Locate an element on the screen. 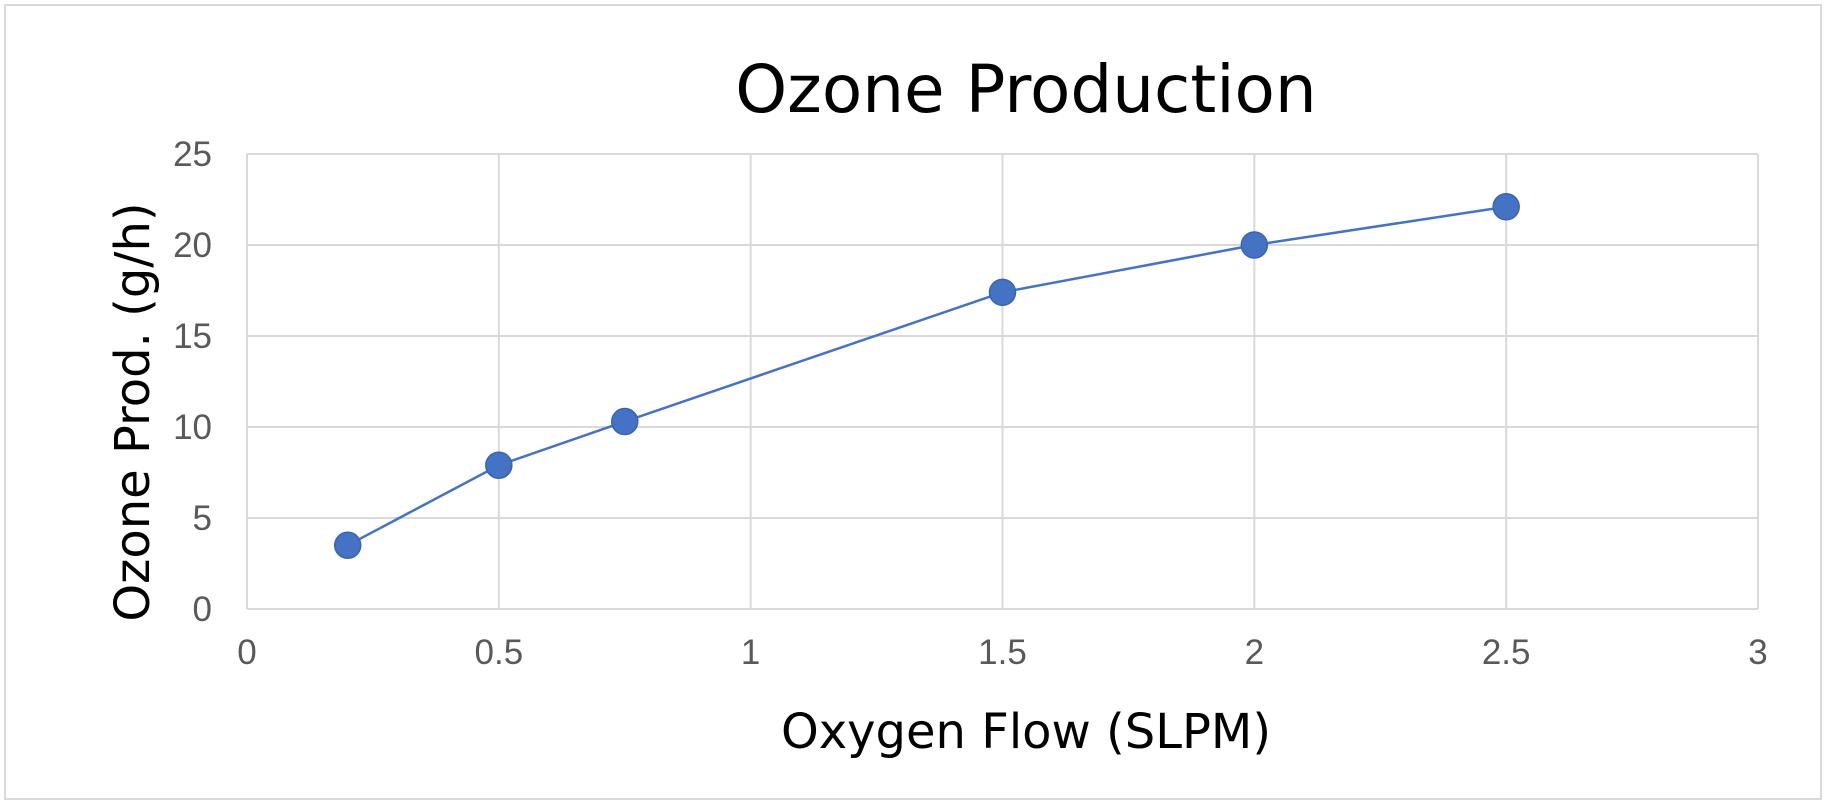 This screenshot has width=1828, height=806. x-tick-label: 2.5 is located at coordinates (1506, 652).